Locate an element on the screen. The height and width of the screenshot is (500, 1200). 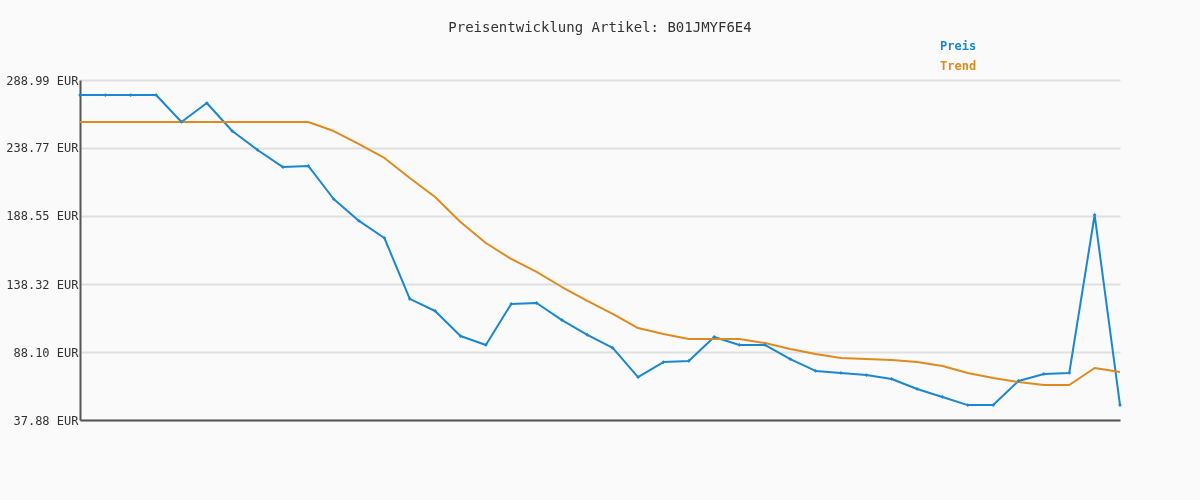
y-tick-label: 88.10 EUR is located at coordinates (46, 352).